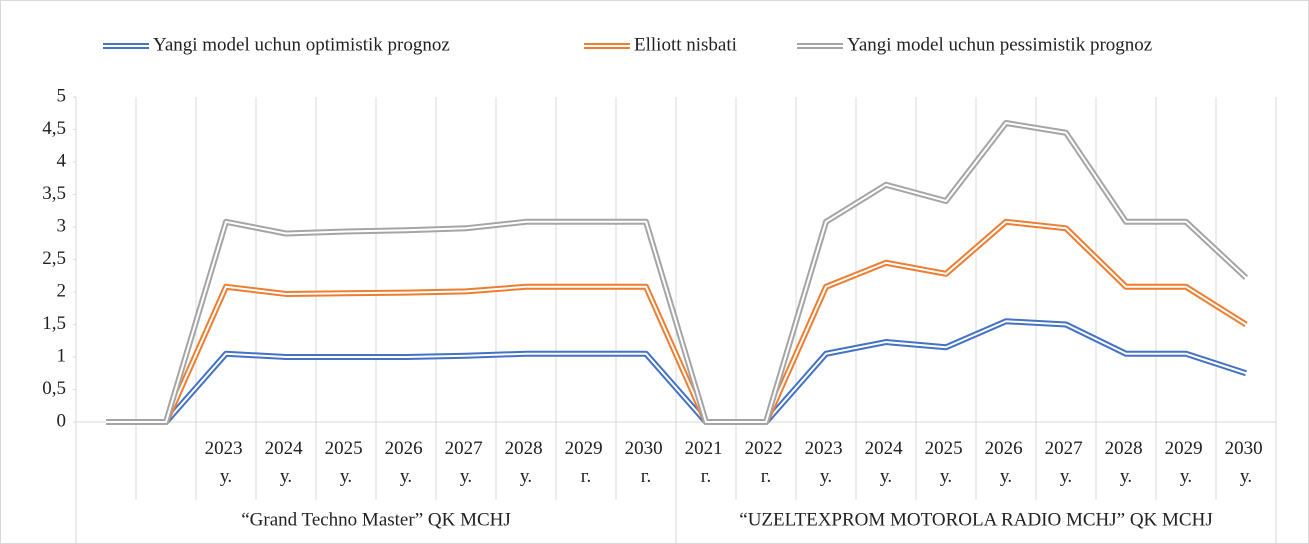  Describe the element at coordinates (62, 95) in the screenshot. I see `y-tick-label: 5` at that location.